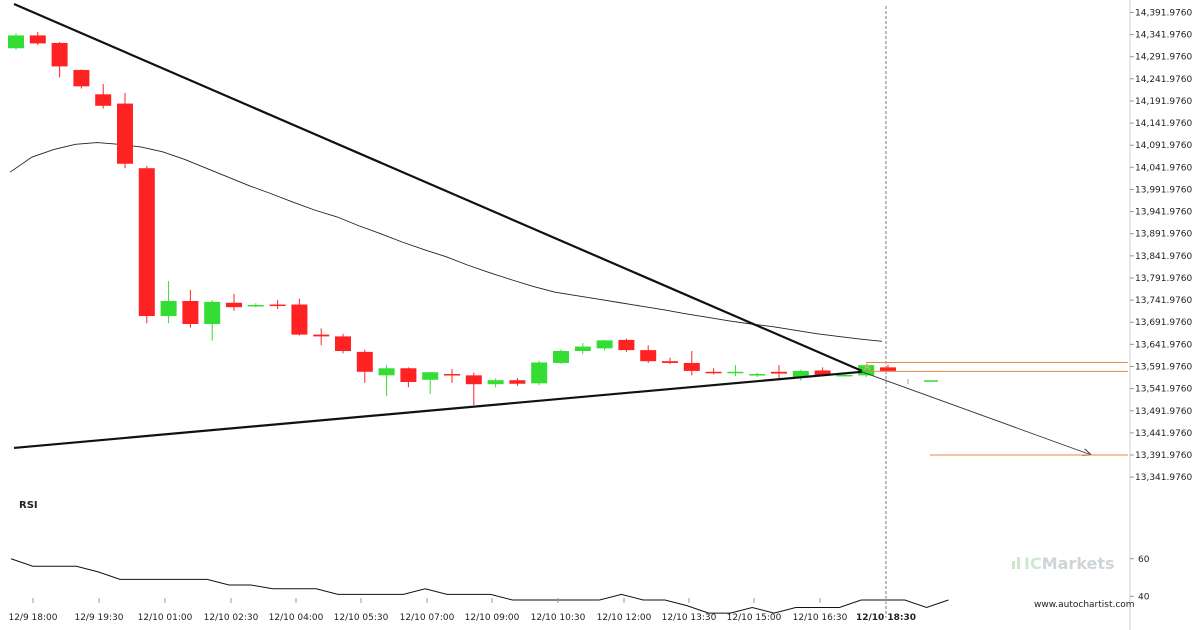 This screenshot has width=1200, height=630. Describe the element at coordinates (165, 618) in the screenshot. I see `time-tick-label: 12/10 01:00` at that location.